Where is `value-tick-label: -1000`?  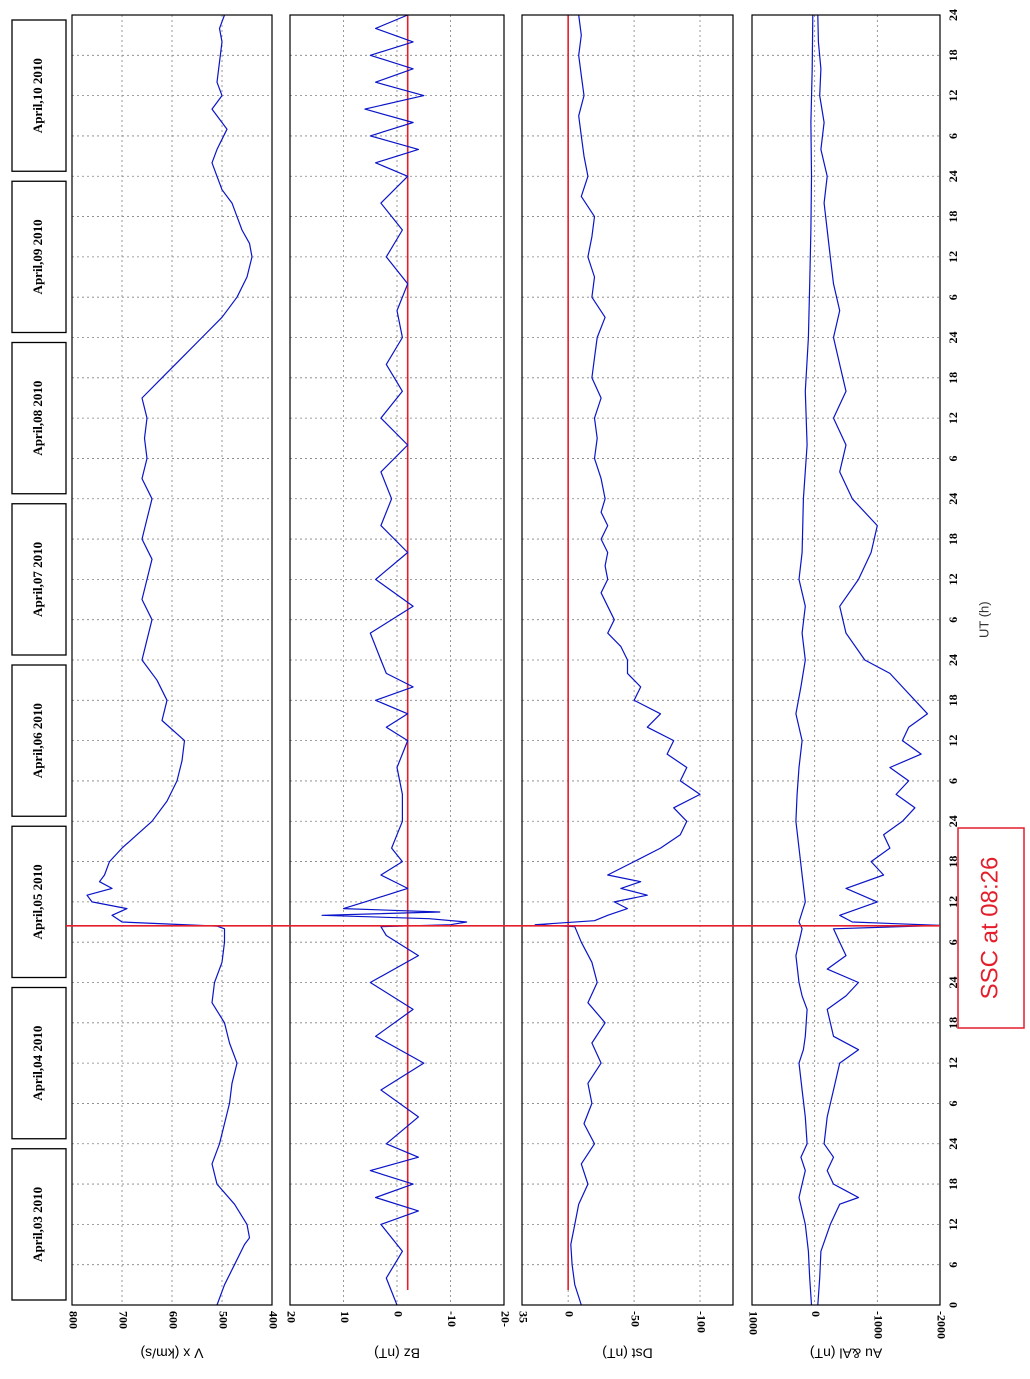 value-tick-label: -1000 is located at coordinates (879, 1325).